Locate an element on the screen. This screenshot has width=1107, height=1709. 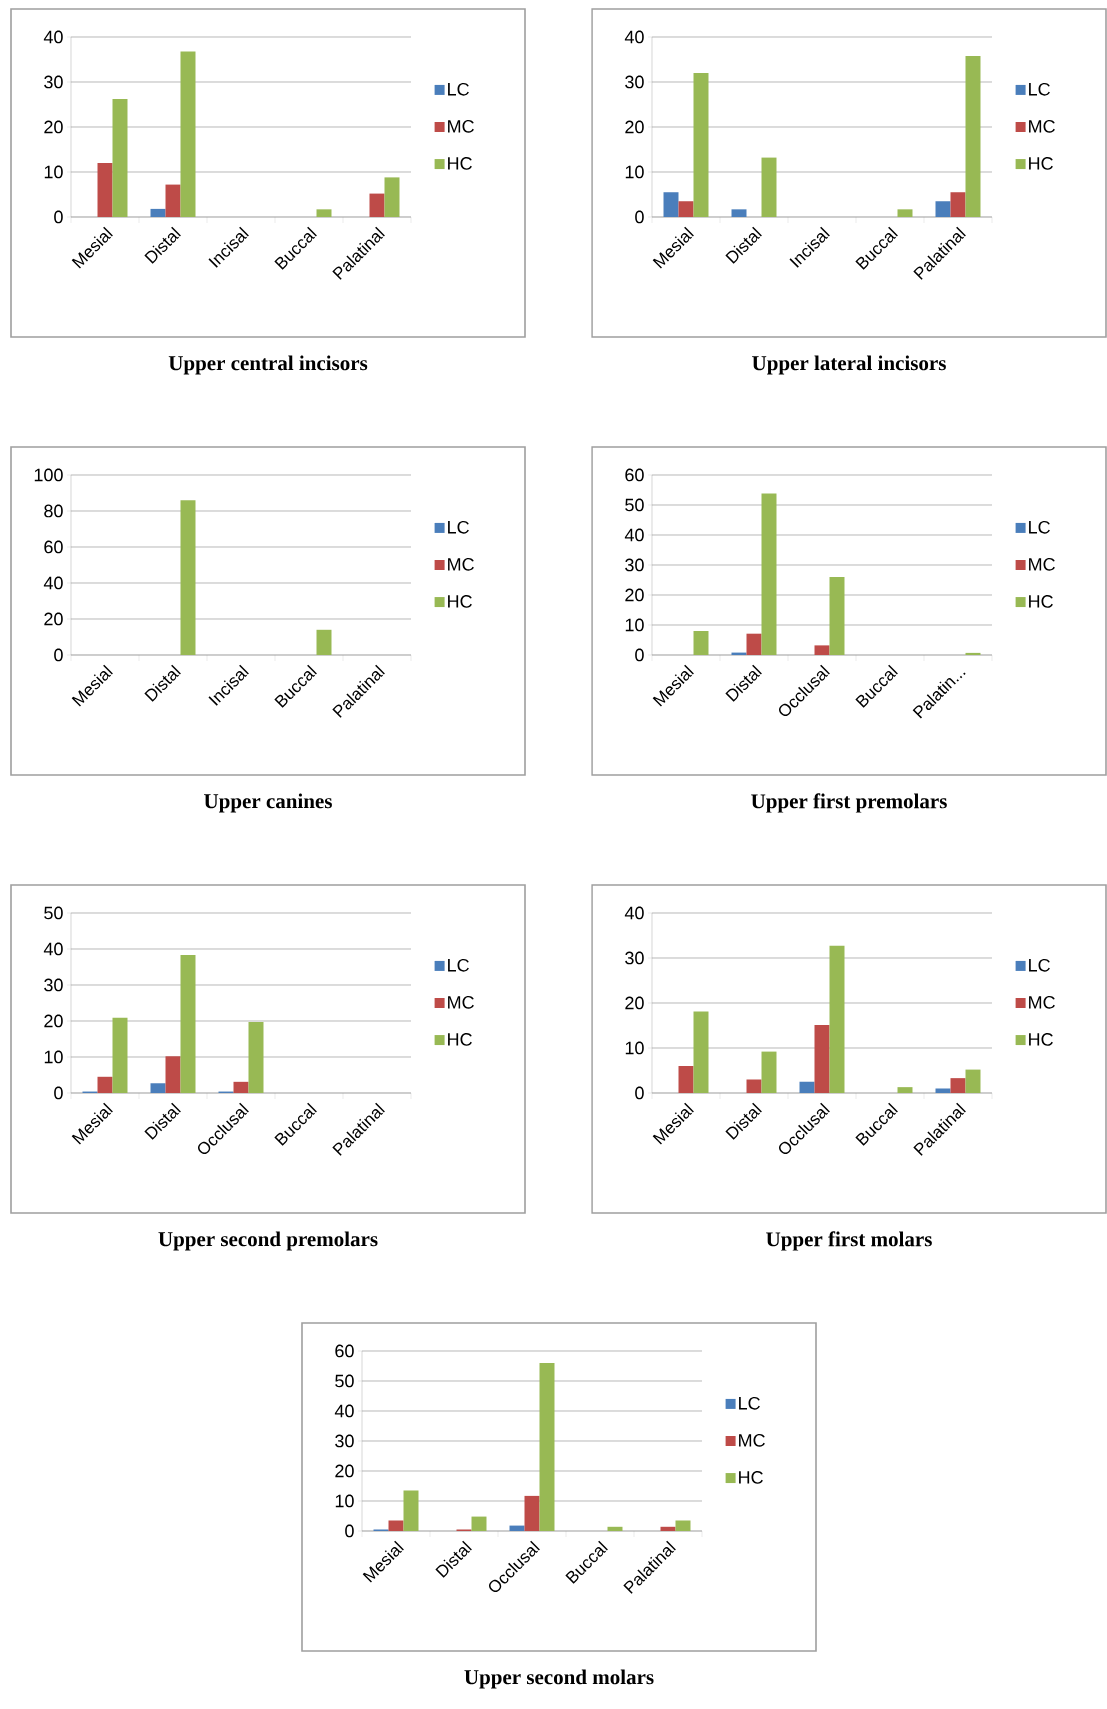
text: Upper canines is located at coordinates (268, 803).